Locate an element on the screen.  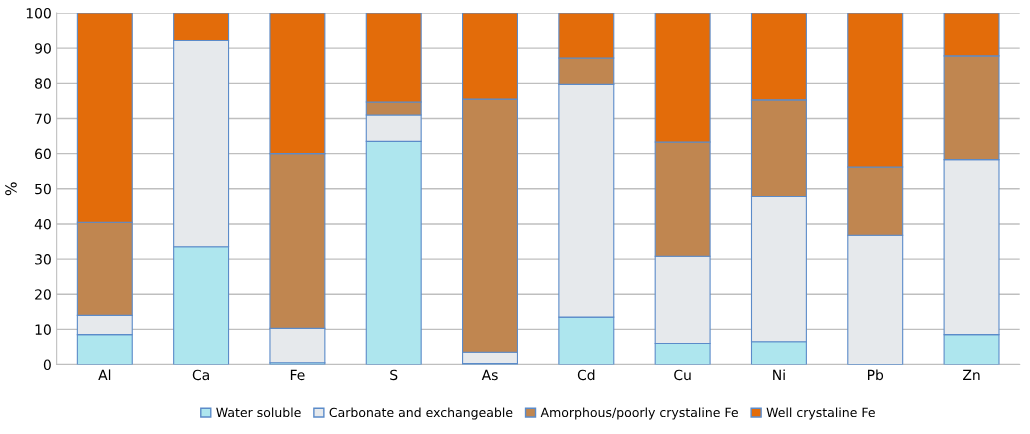
legend-label: Well crystaline Fe is located at coordinates (820, 413).